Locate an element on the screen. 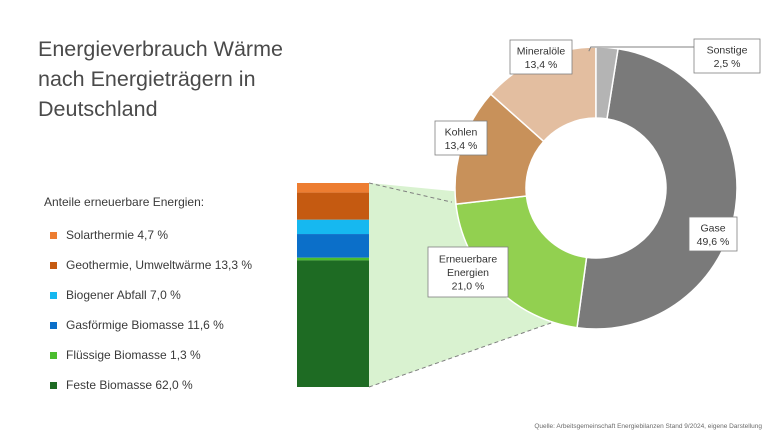 The image size is (780, 439). slice-name-label: Gase is located at coordinates (712, 228).